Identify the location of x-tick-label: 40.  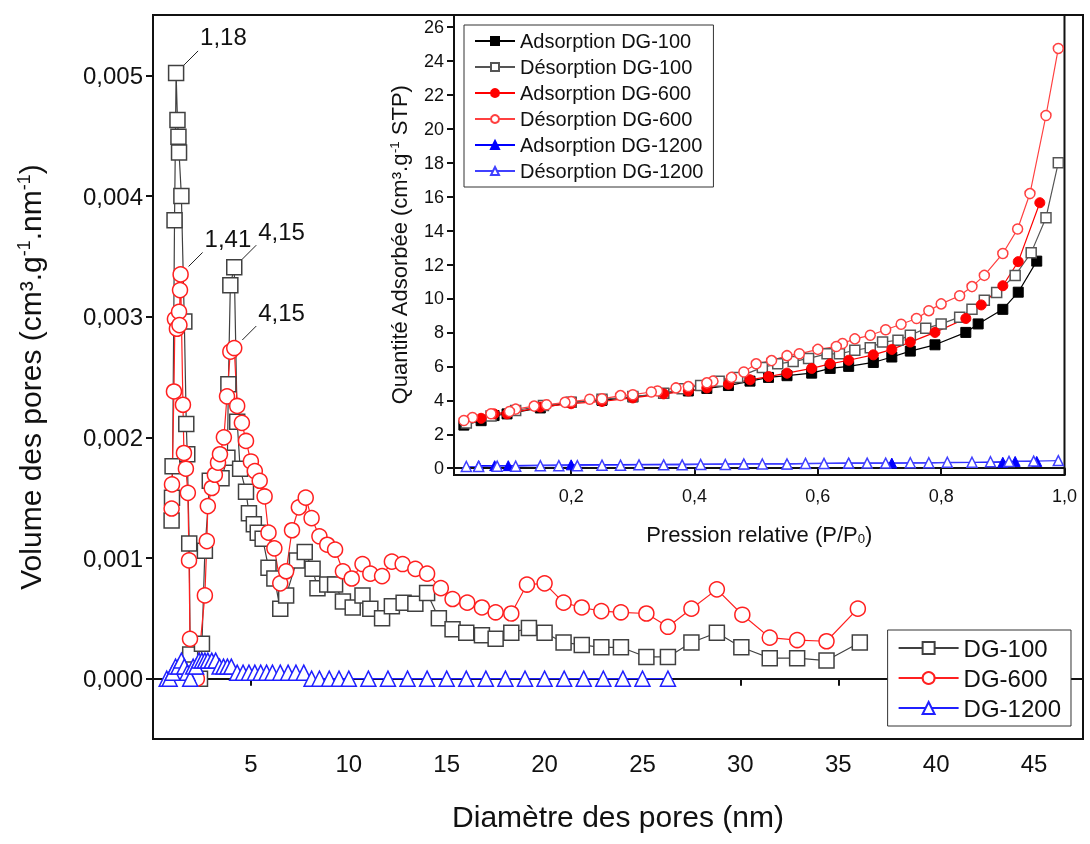
(936, 763).